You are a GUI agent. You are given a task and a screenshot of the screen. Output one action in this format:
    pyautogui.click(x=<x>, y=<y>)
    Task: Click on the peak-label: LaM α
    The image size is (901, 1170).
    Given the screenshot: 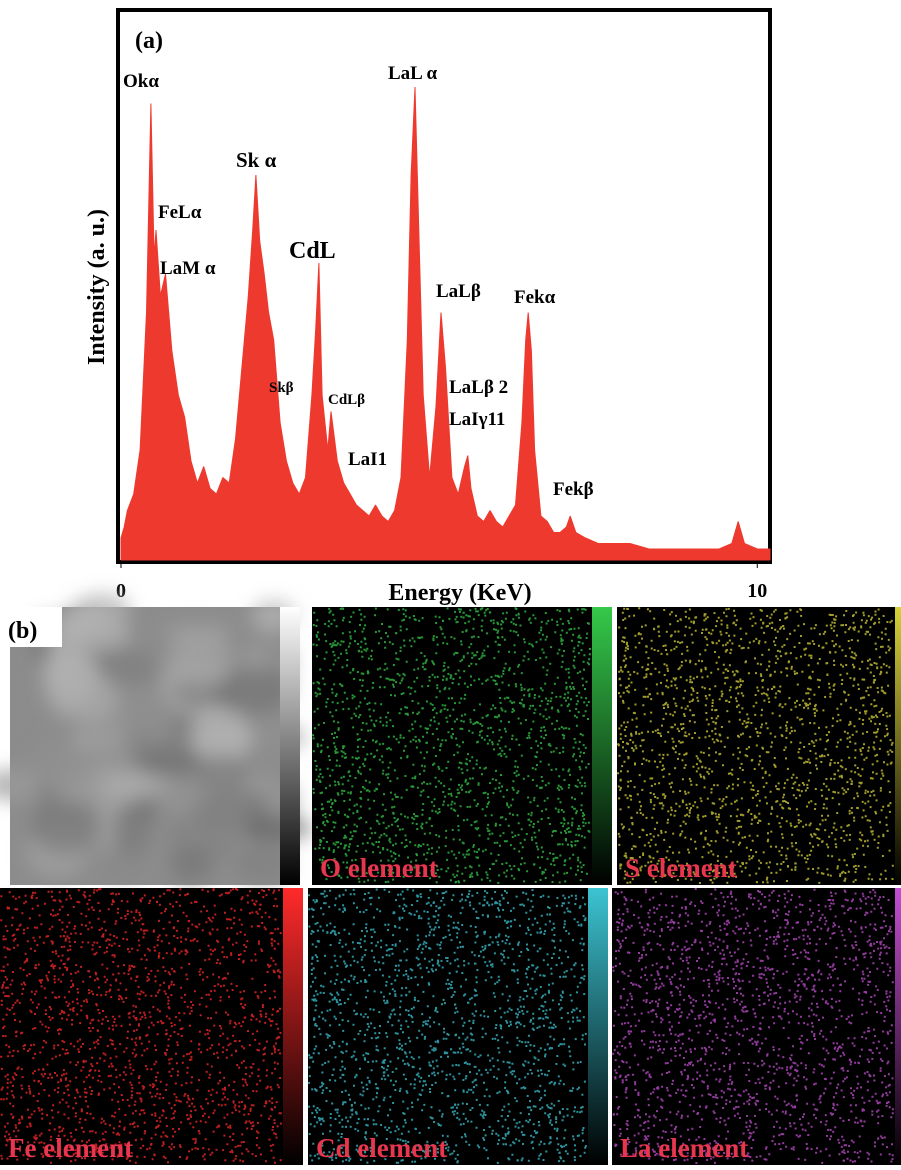 What is the action you would take?
    pyautogui.click(x=188, y=268)
    